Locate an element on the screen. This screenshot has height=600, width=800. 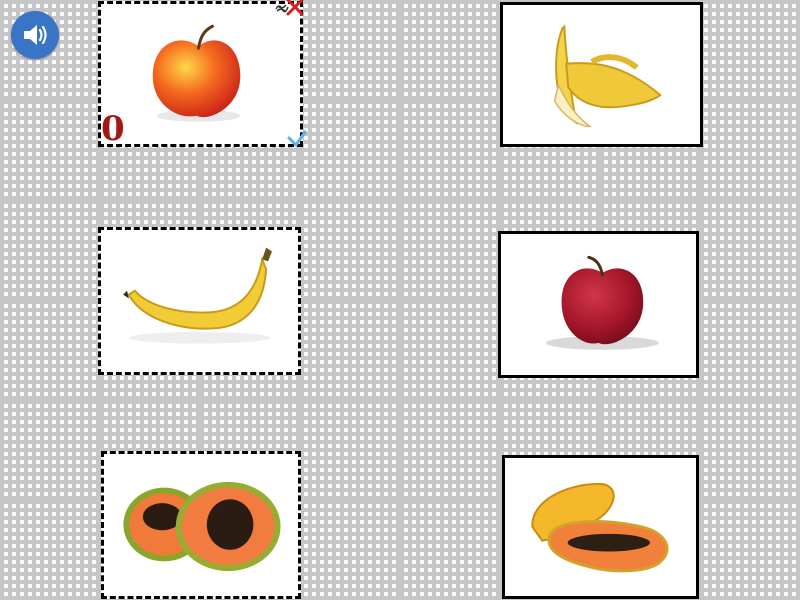
card-right-2-apple is located at coordinates (598, 304).